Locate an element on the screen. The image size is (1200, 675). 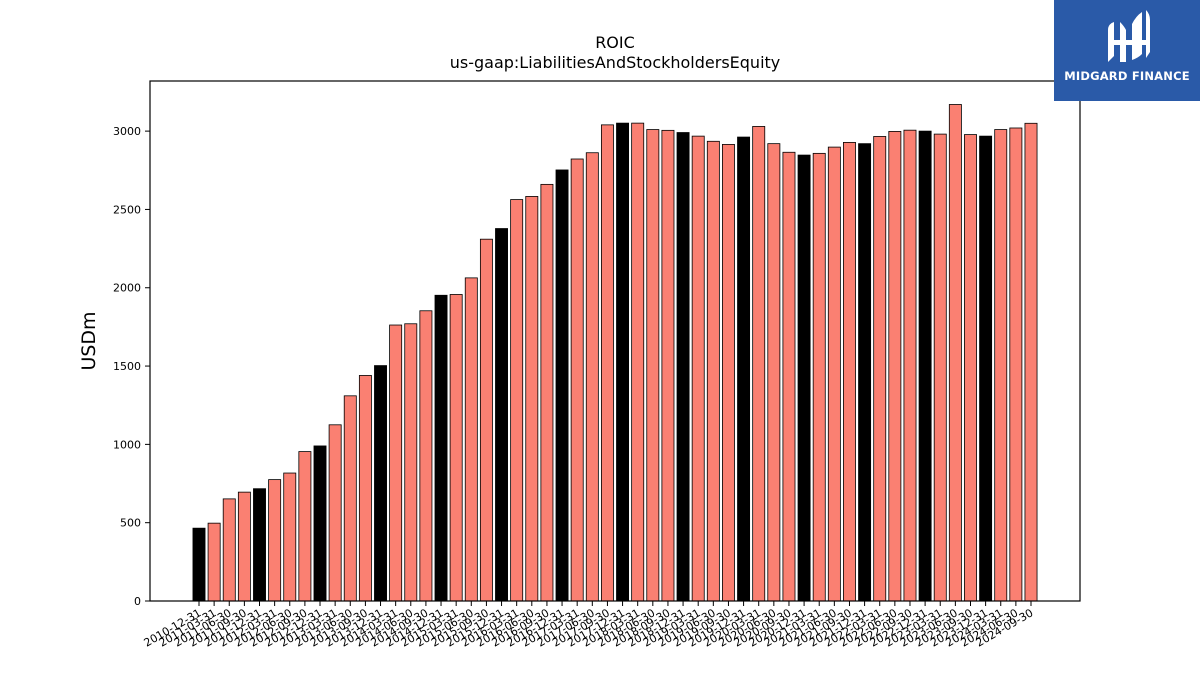
chart-title: ROIC is located at coordinates (615, 42).